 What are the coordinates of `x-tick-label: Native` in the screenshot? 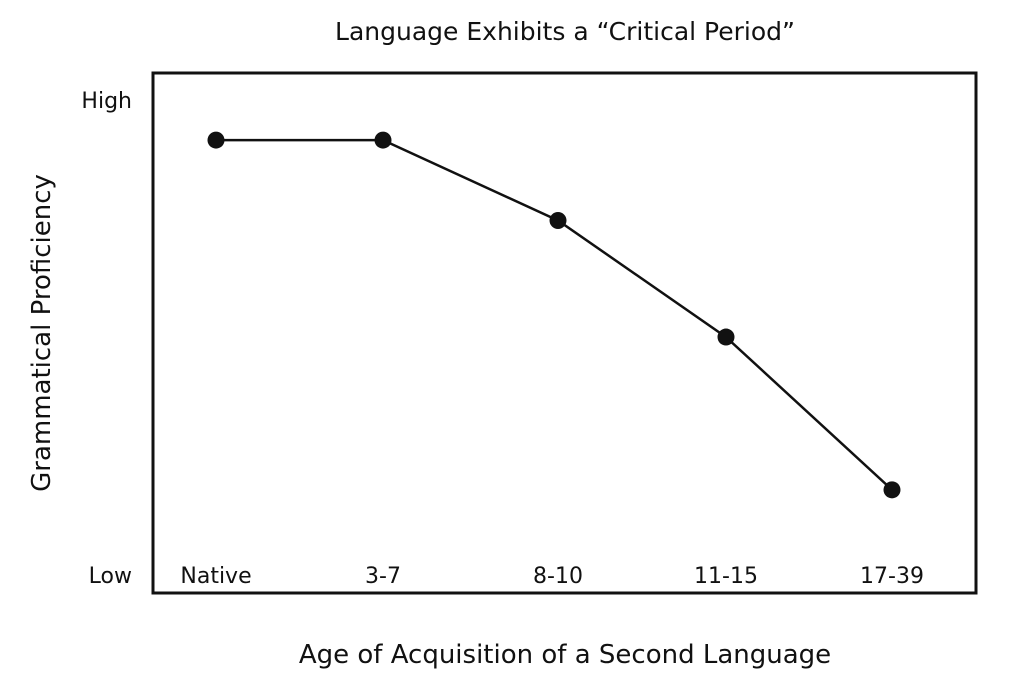 It's located at (215, 576).